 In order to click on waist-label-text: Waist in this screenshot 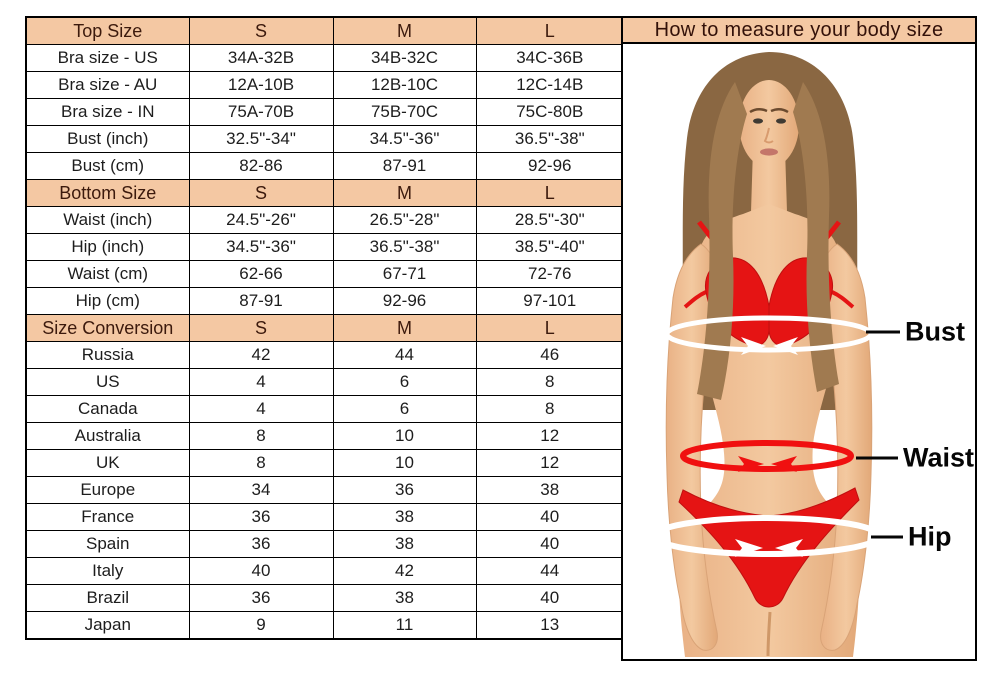, I will do `click(939, 457)`.